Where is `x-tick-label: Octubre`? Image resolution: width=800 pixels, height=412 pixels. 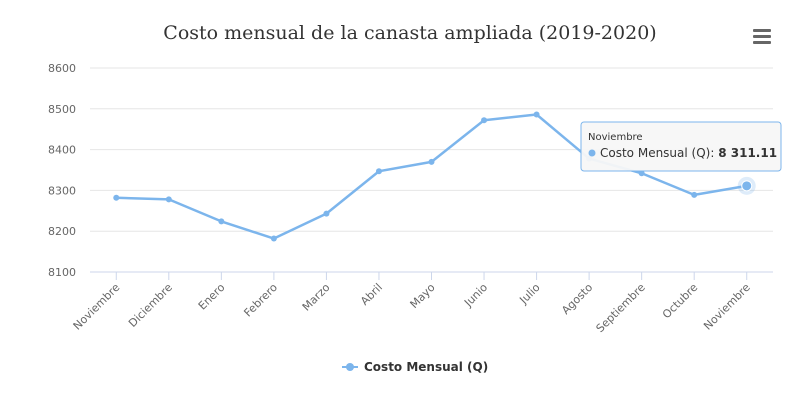
x-tick-label: Octubre is located at coordinates (680, 301).